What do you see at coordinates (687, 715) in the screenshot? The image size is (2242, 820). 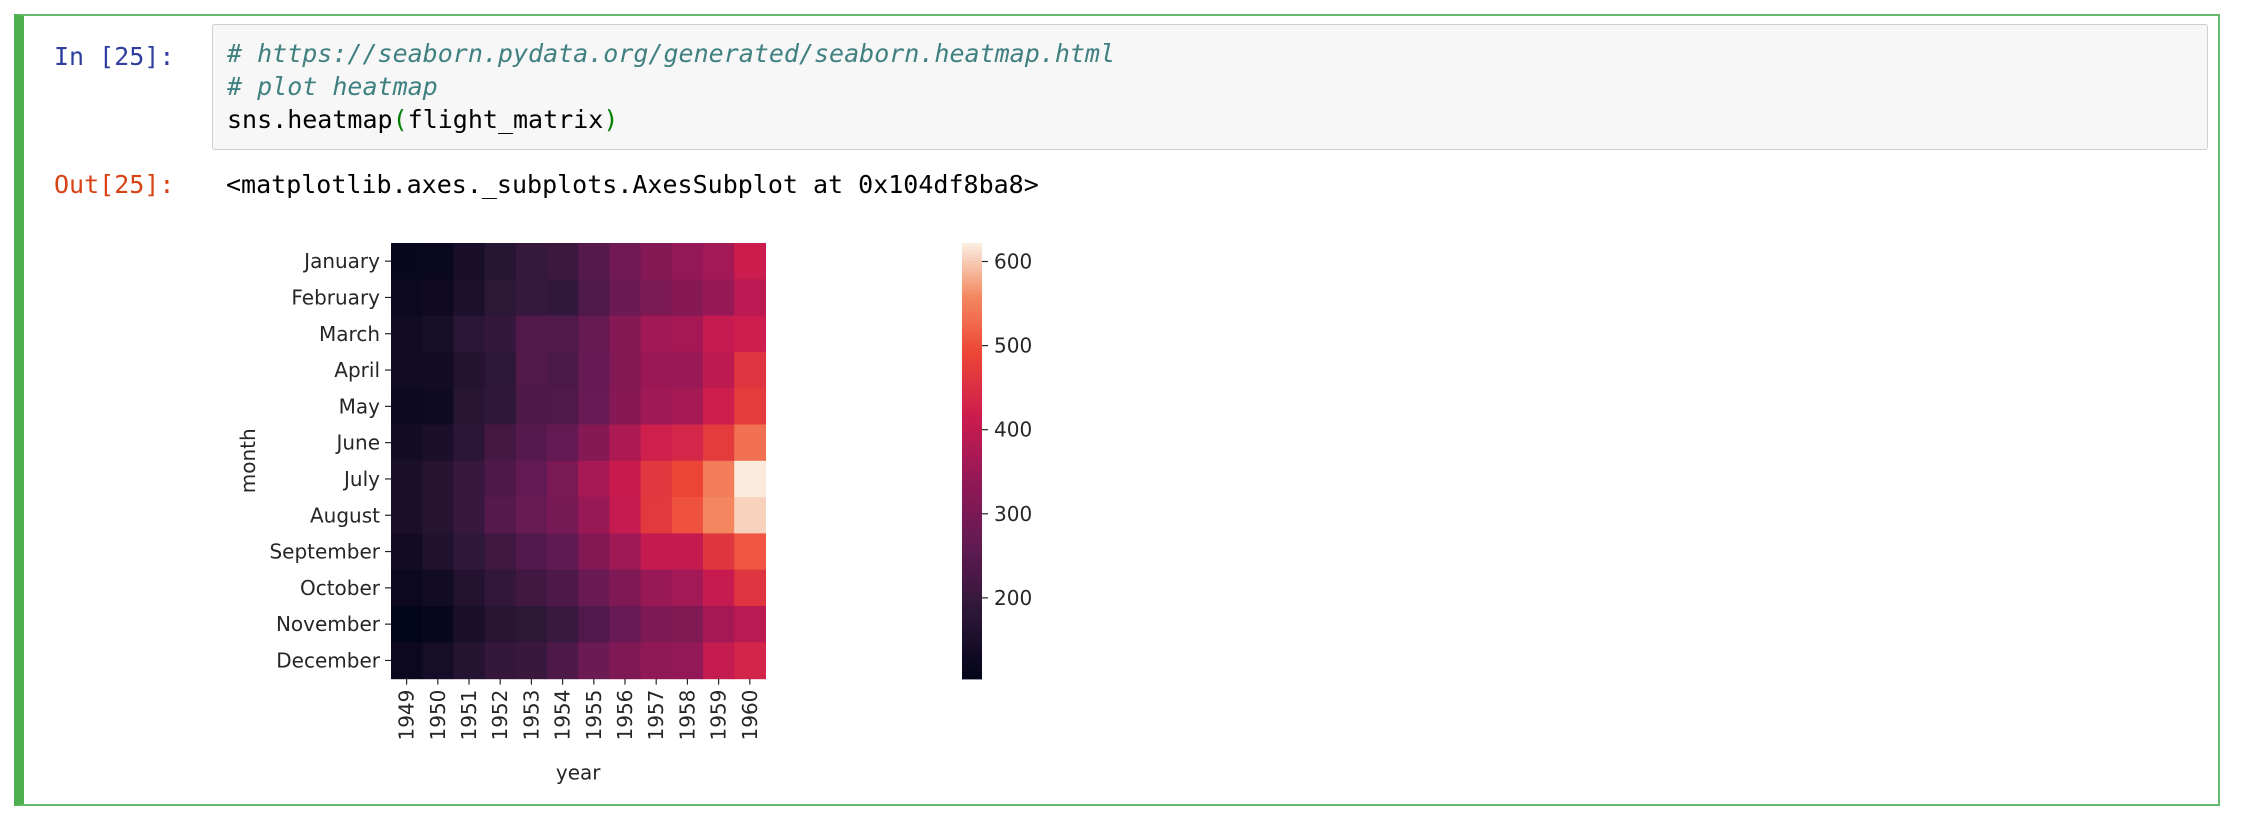 I see `x-tick-label: 1958` at bounding box center [687, 715].